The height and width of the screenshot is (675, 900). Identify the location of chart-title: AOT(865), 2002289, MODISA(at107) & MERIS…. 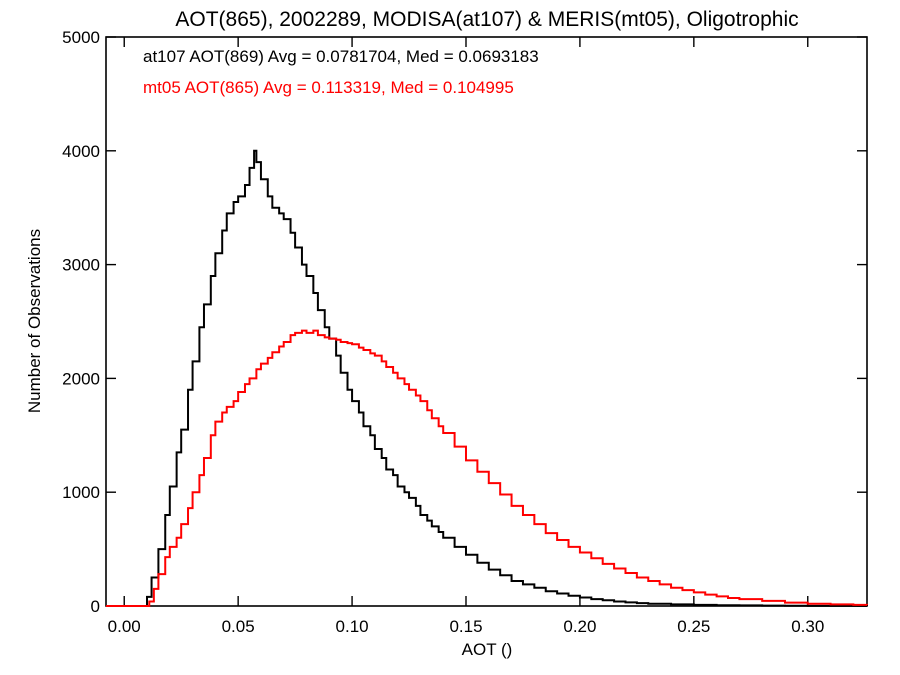
(486, 19).